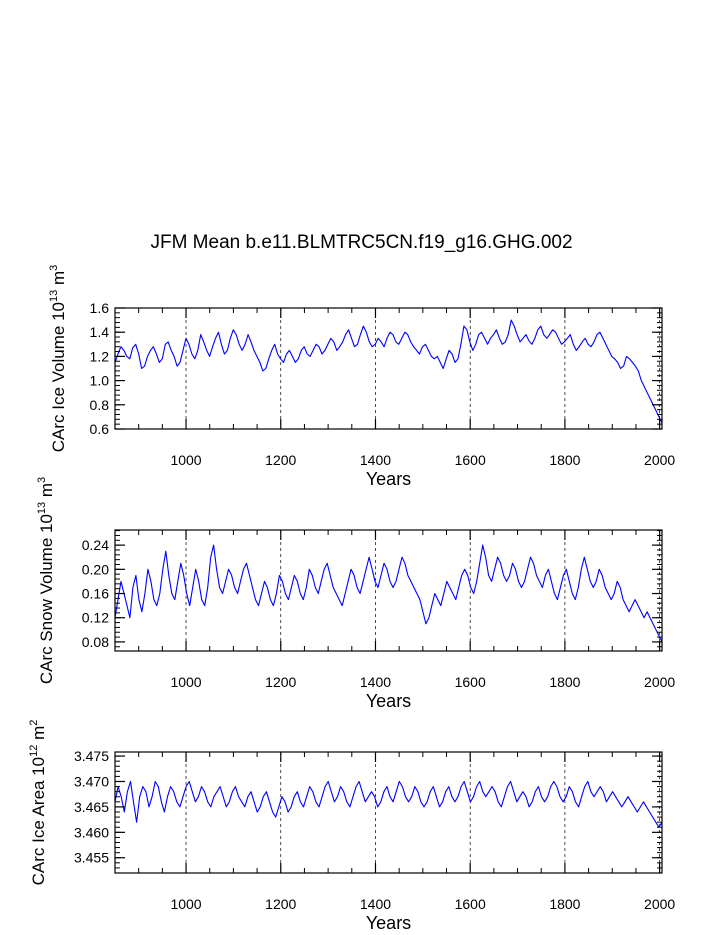  Describe the element at coordinates (564, 460) in the screenshot. I see `ice-volume-x-tick-label: 1800` at that location.